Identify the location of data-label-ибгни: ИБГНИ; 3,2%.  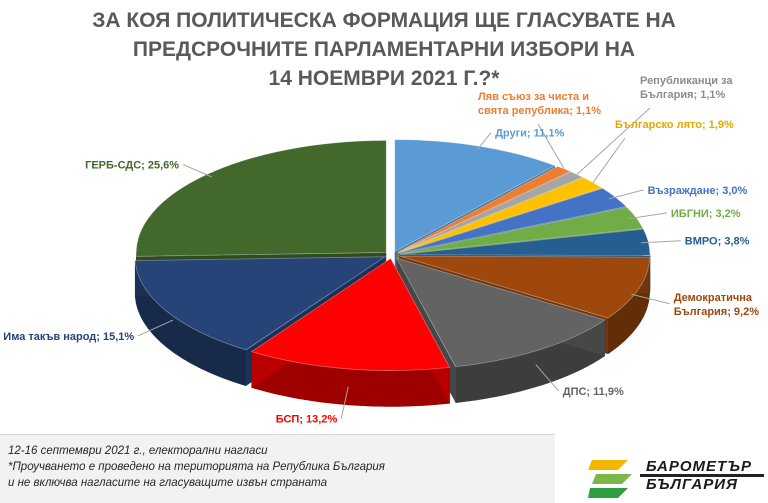
(706, 214).